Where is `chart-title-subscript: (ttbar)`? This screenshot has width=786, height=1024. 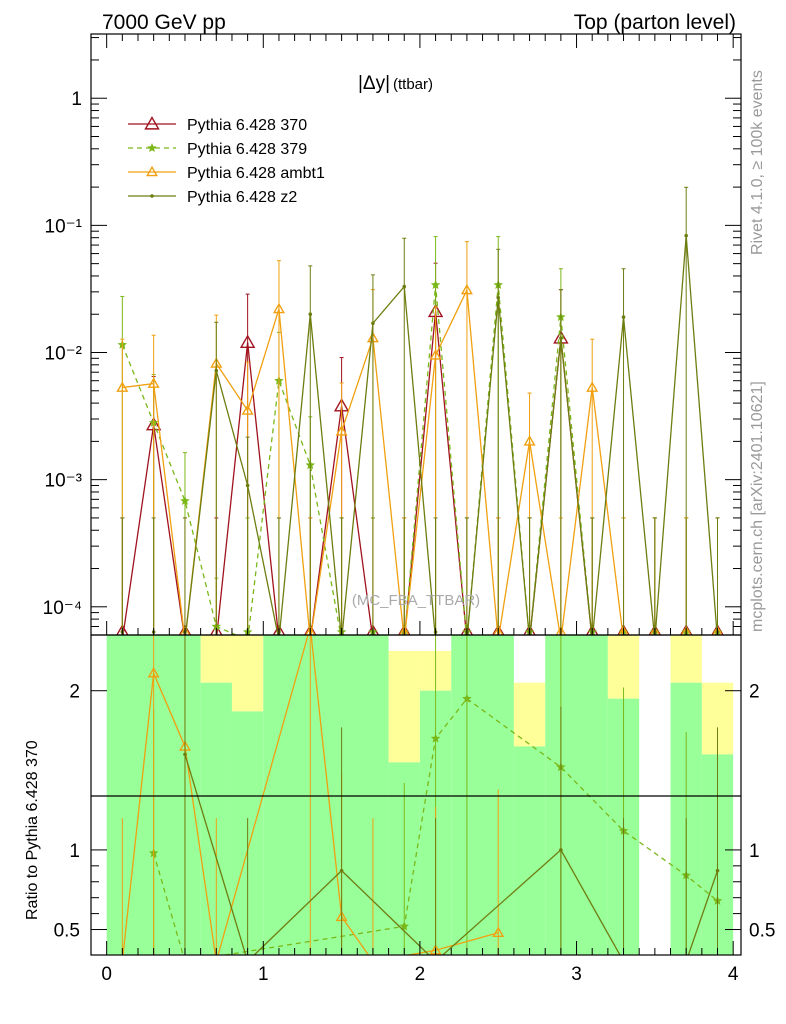 chart-title-subscript: (ttbar) is located at coordinates (413, 84).